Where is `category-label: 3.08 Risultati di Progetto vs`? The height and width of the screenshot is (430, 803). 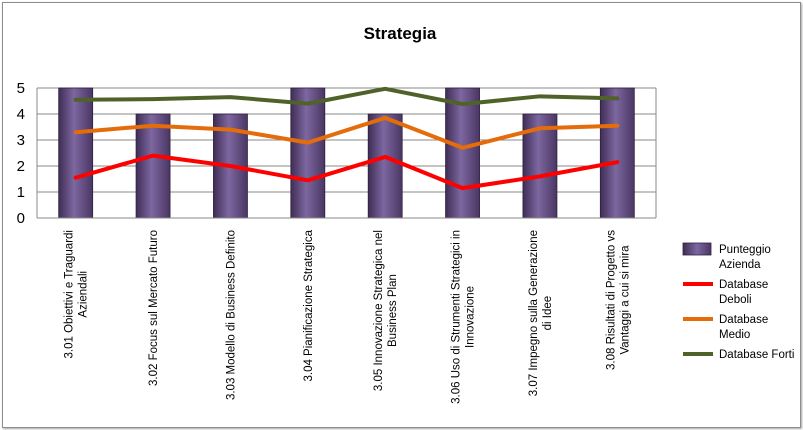 category-label: 3.08 Risultati di Progetto vs is located at coordinates (611, 300).